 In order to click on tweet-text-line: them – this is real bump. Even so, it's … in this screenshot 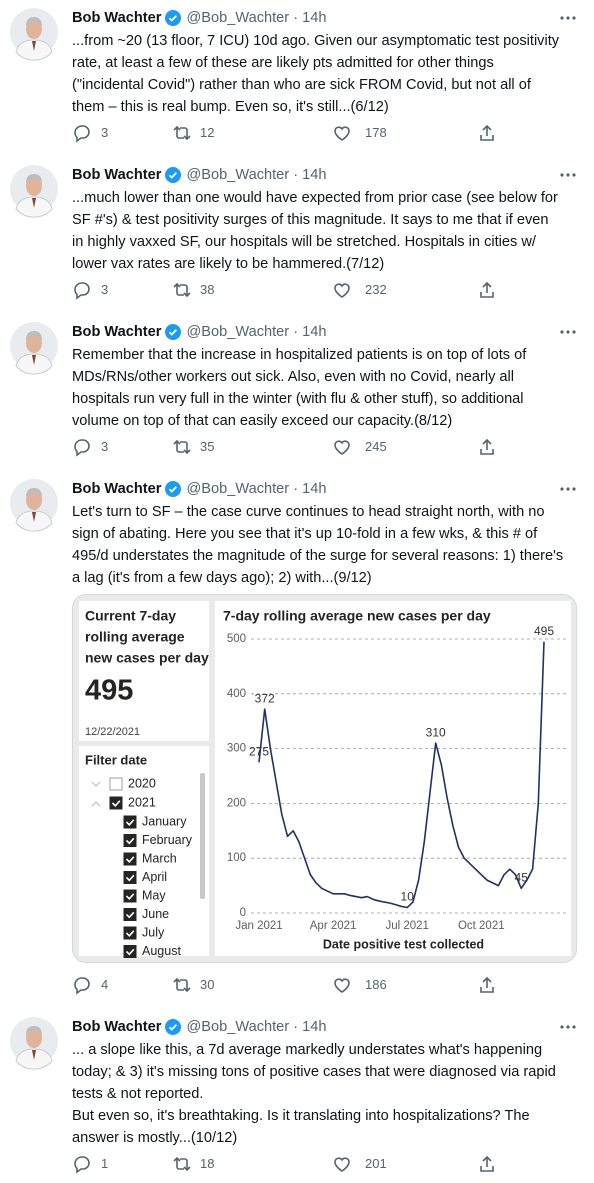, I will do `click(230, 107)`.